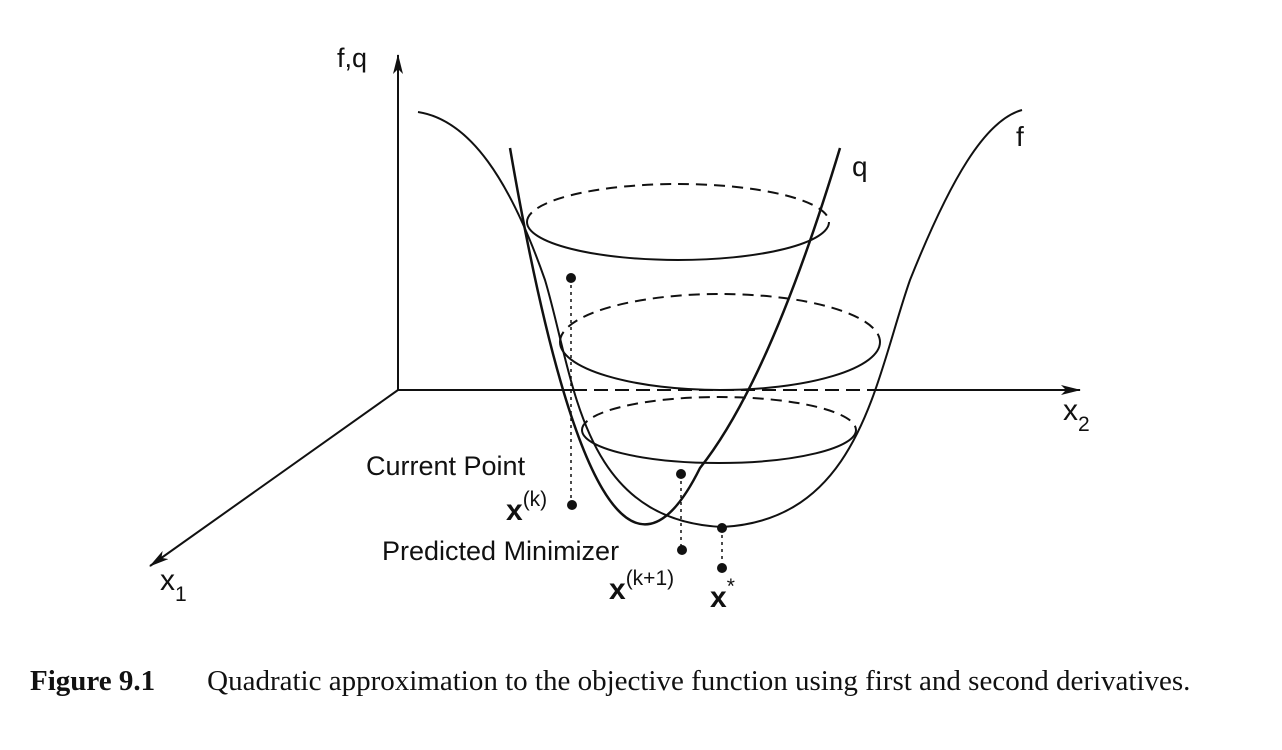 The height and width of the screenshot is (750, 1282). What do you see at coordinates (572, 505) in the screenshot?
I see `current-point-base` at bounding box center [572, 505].